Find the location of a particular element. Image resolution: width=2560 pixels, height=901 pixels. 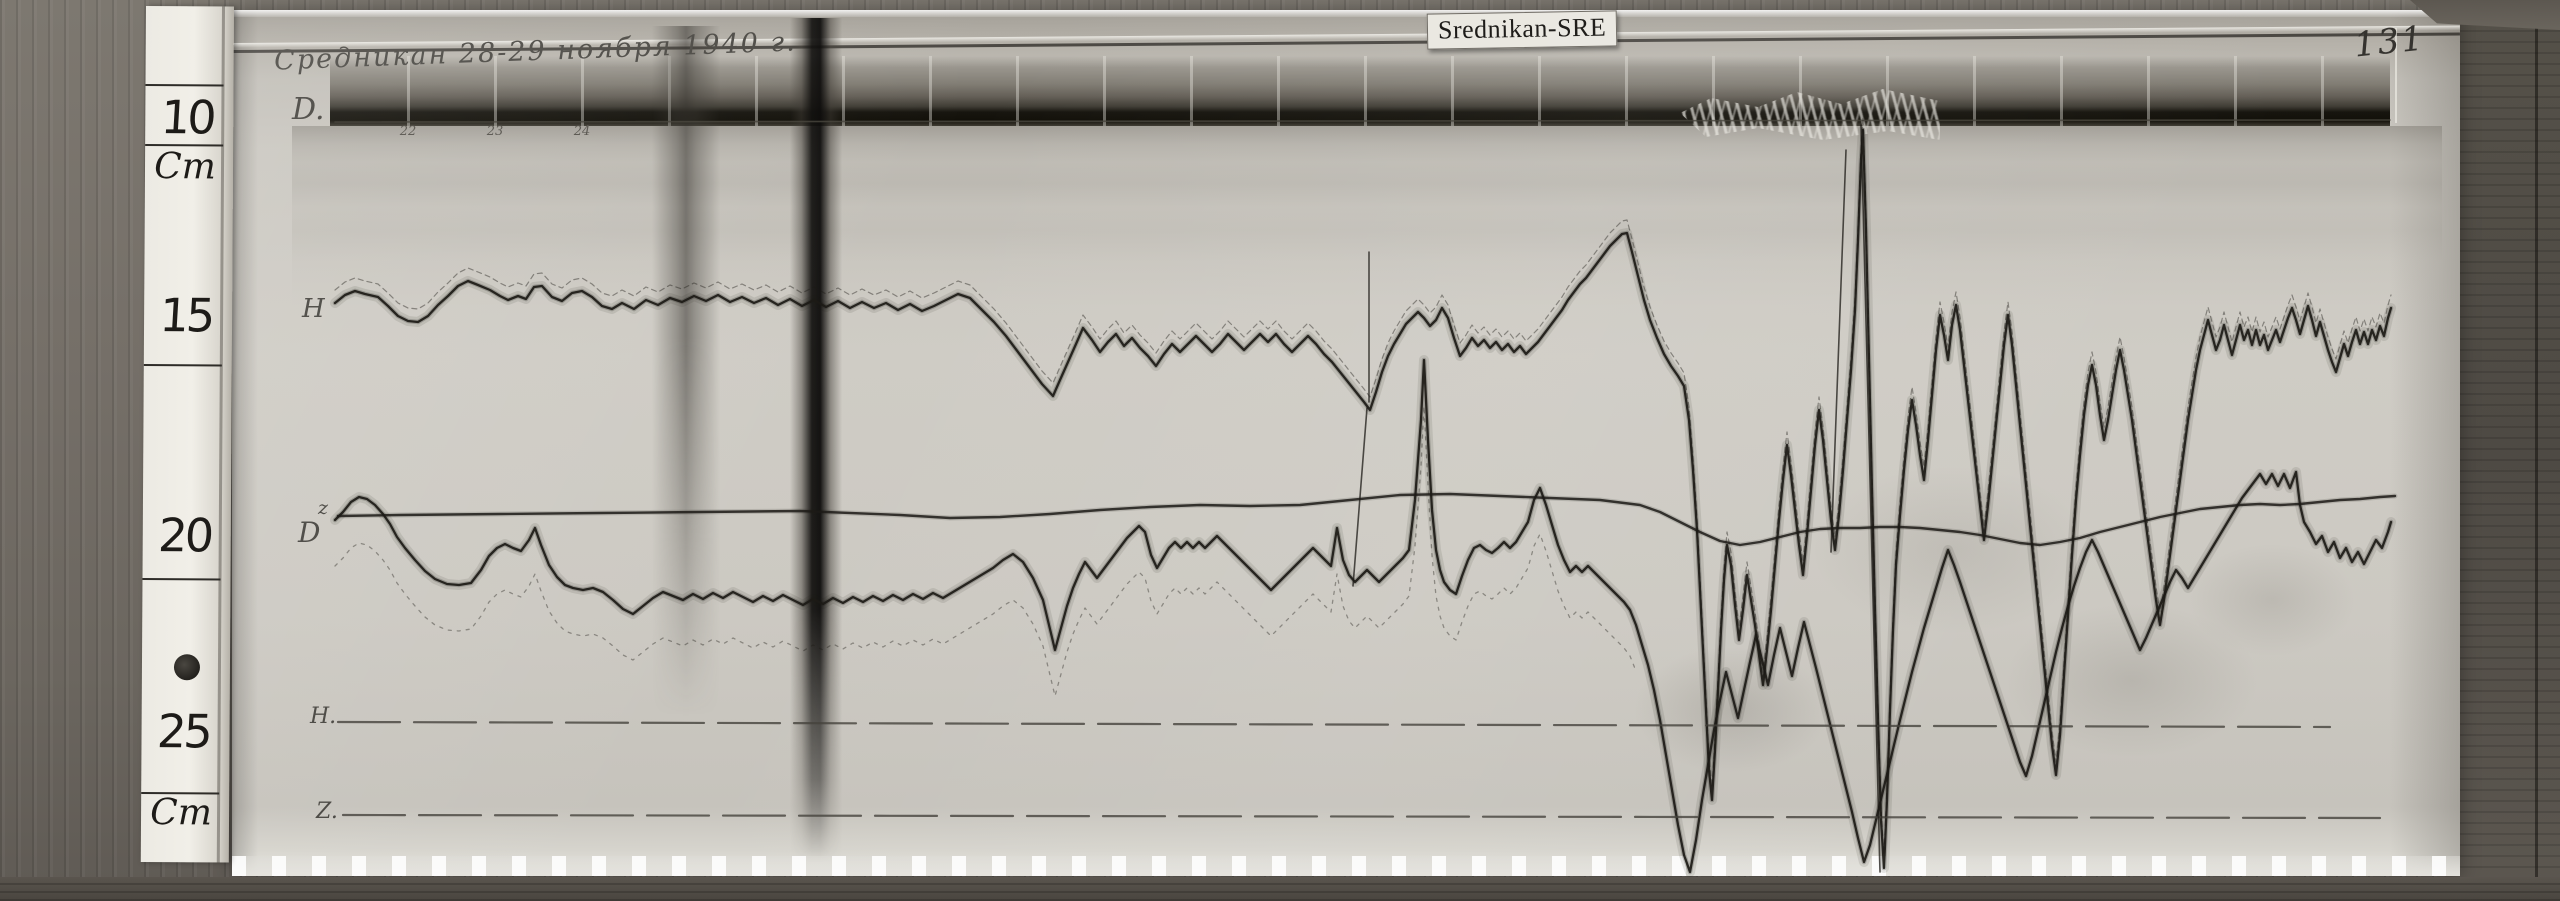

ruler-number: 25 is located at coordinates (183, 731).